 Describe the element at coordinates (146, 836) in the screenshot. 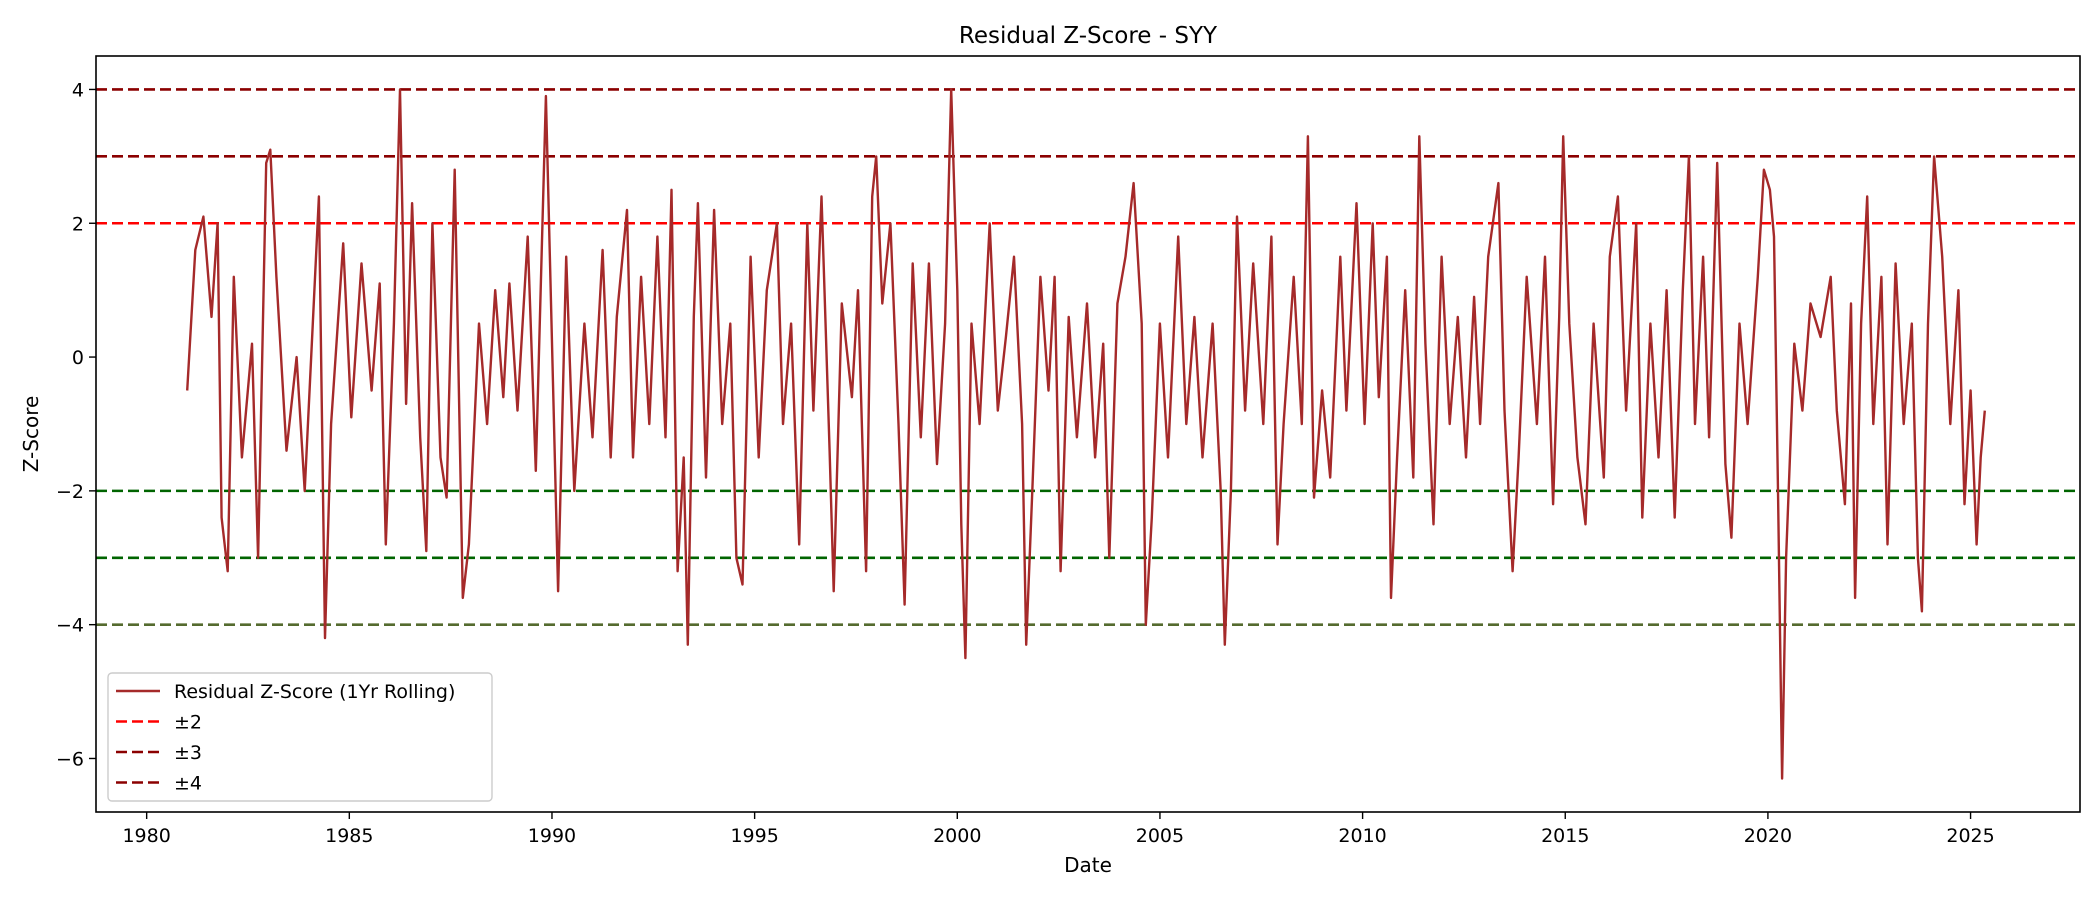

I see `x-tick-label: 1980` at that location.